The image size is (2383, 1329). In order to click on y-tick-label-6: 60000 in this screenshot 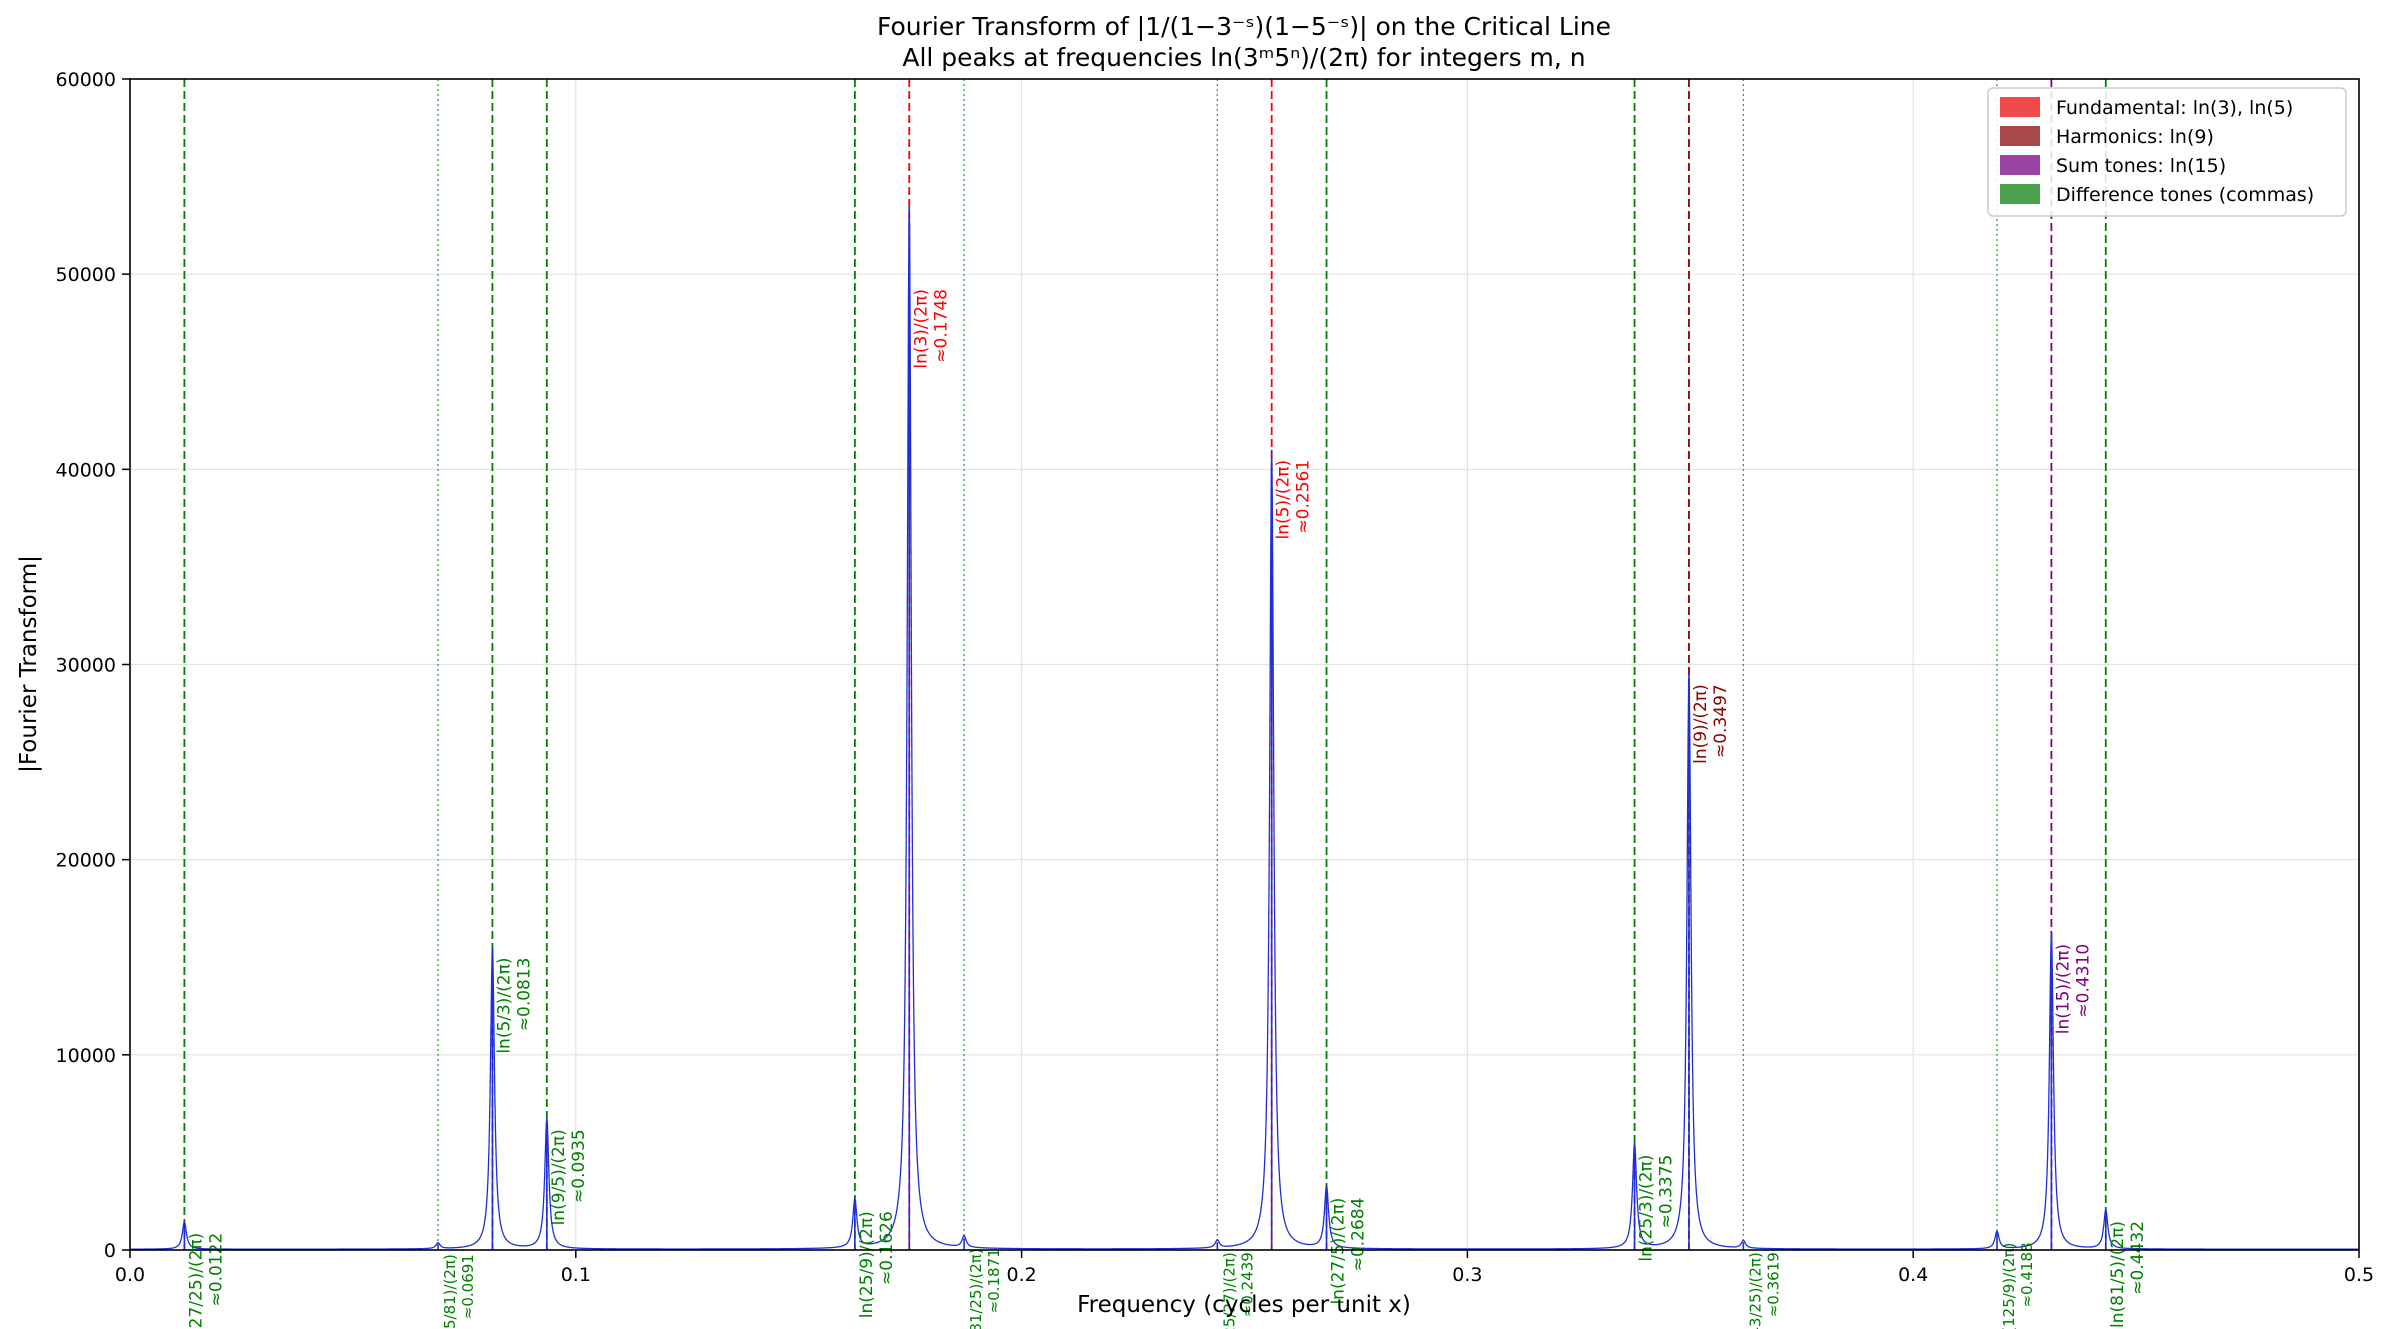, I will do `click(86, 80)`.